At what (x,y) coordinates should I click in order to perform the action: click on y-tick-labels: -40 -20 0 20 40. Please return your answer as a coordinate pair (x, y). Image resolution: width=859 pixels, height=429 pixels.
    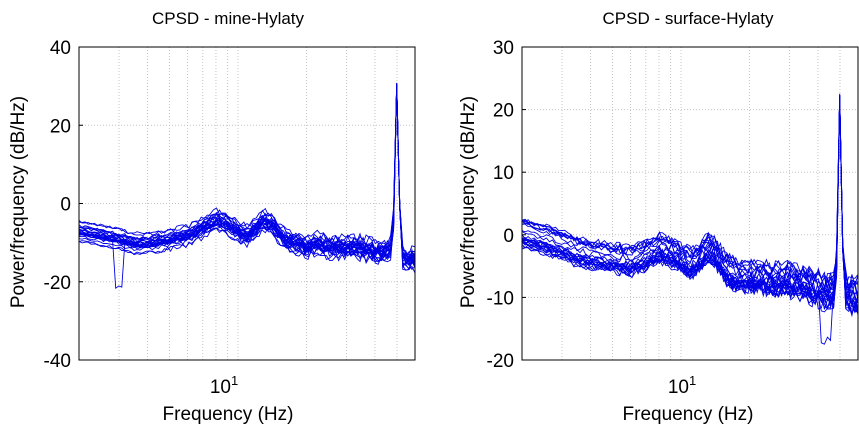
    Looking at the image, I should click on (63, 205).